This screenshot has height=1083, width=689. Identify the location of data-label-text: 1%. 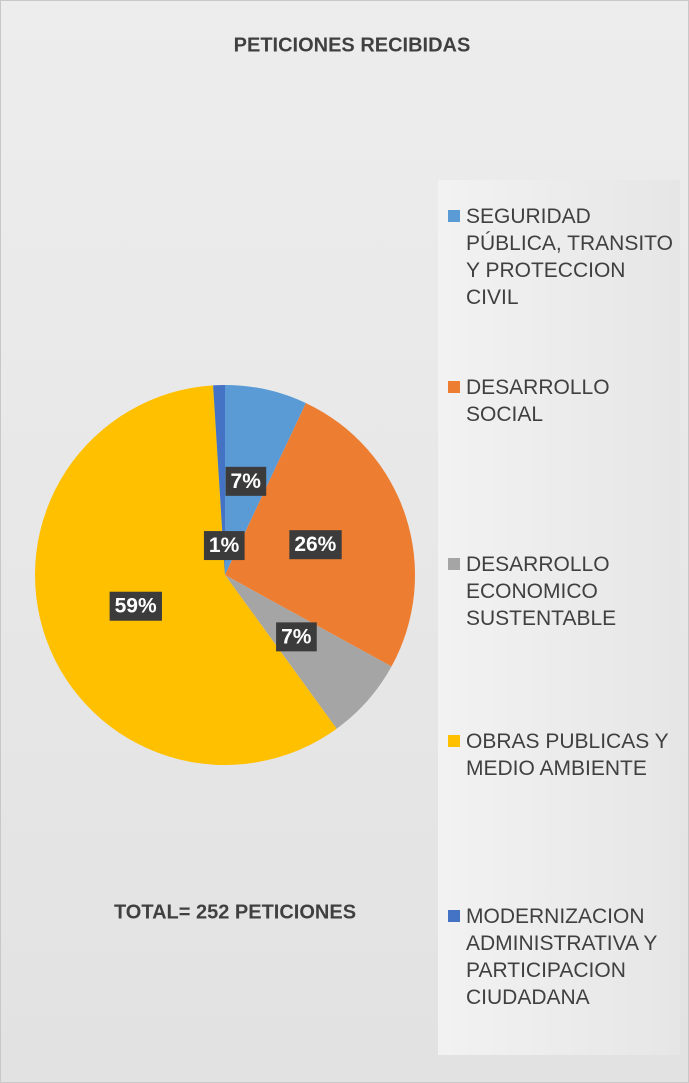
(224, 545).